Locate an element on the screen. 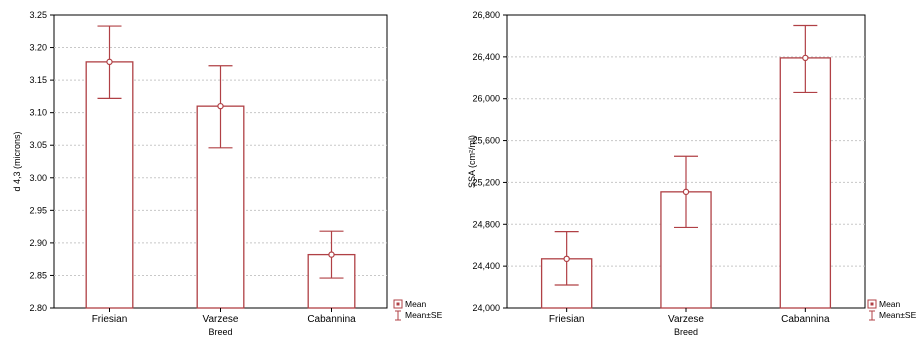  y-tick-label: 24,000 is located at coordinates (486, 308).